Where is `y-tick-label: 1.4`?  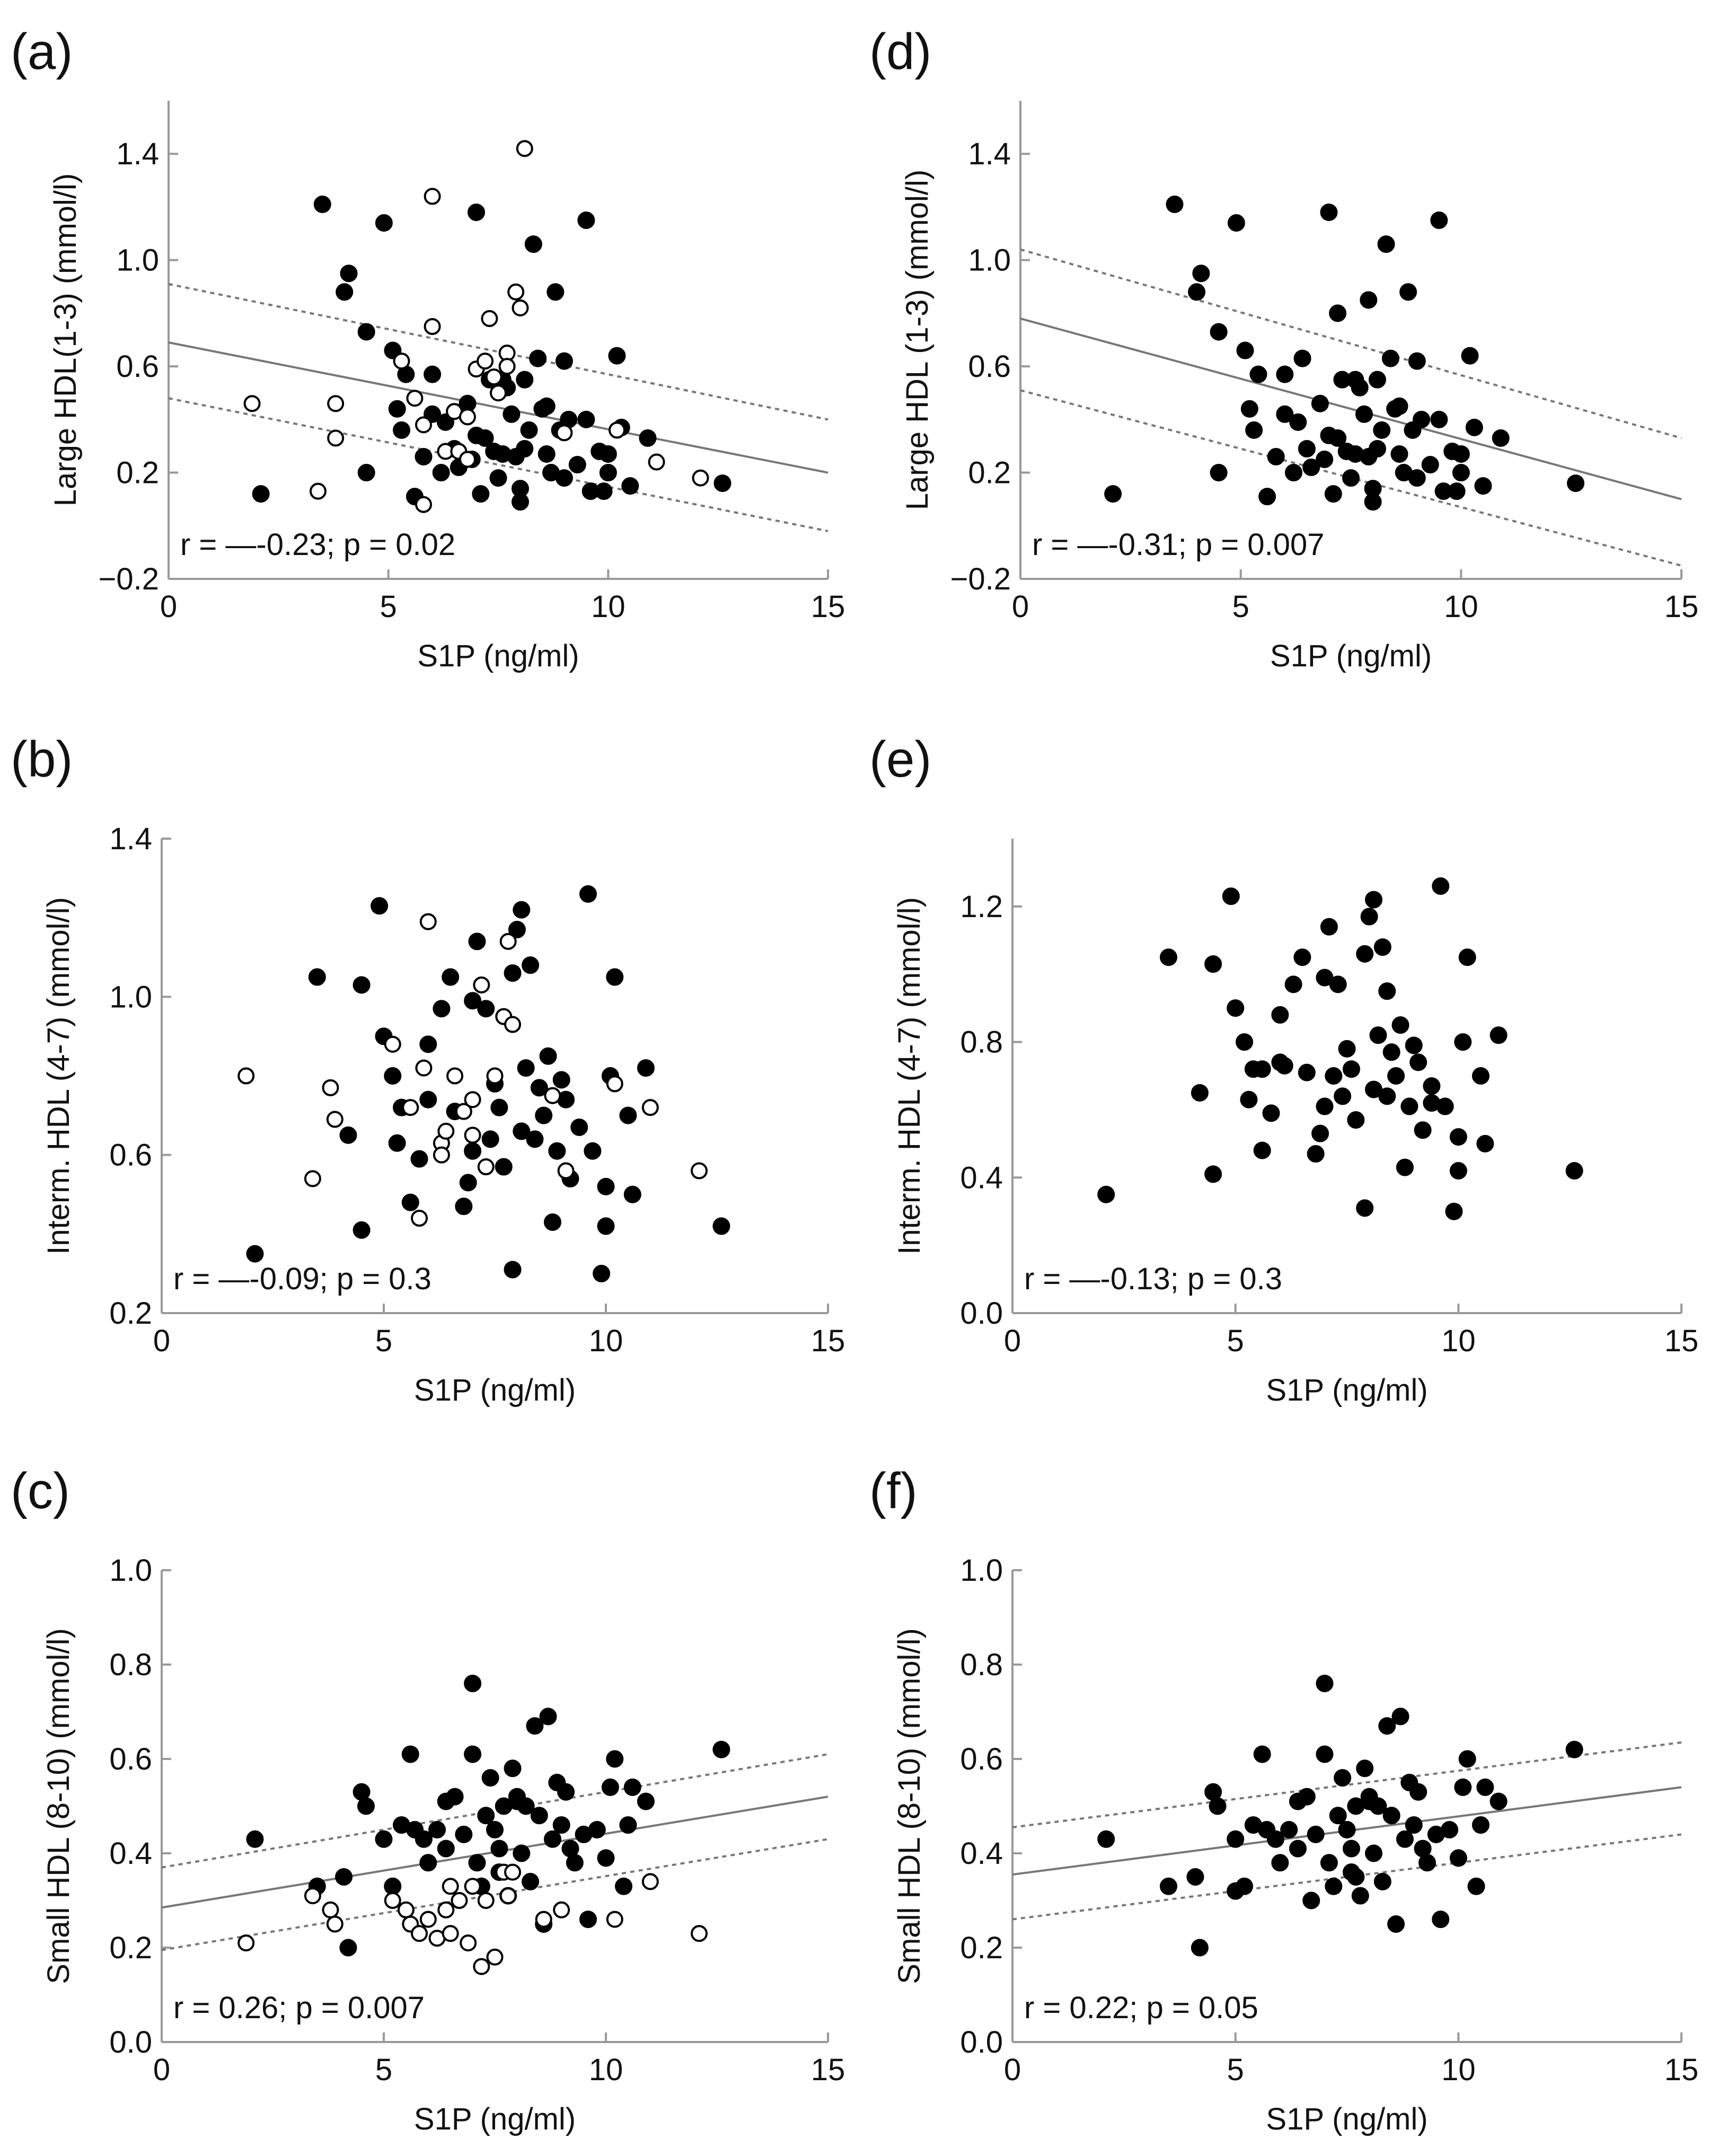
y-tick-label: 1.4 is located at coordinates (137, 154).